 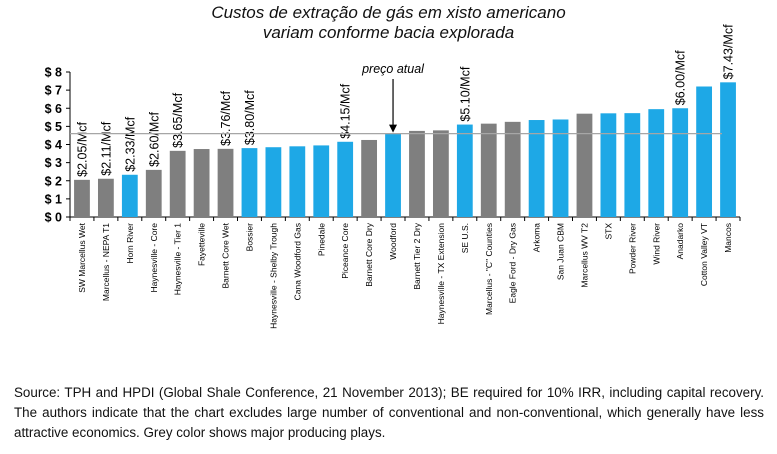 I want to click on y-tick-label: $ 8, so click(x=53, y=73).